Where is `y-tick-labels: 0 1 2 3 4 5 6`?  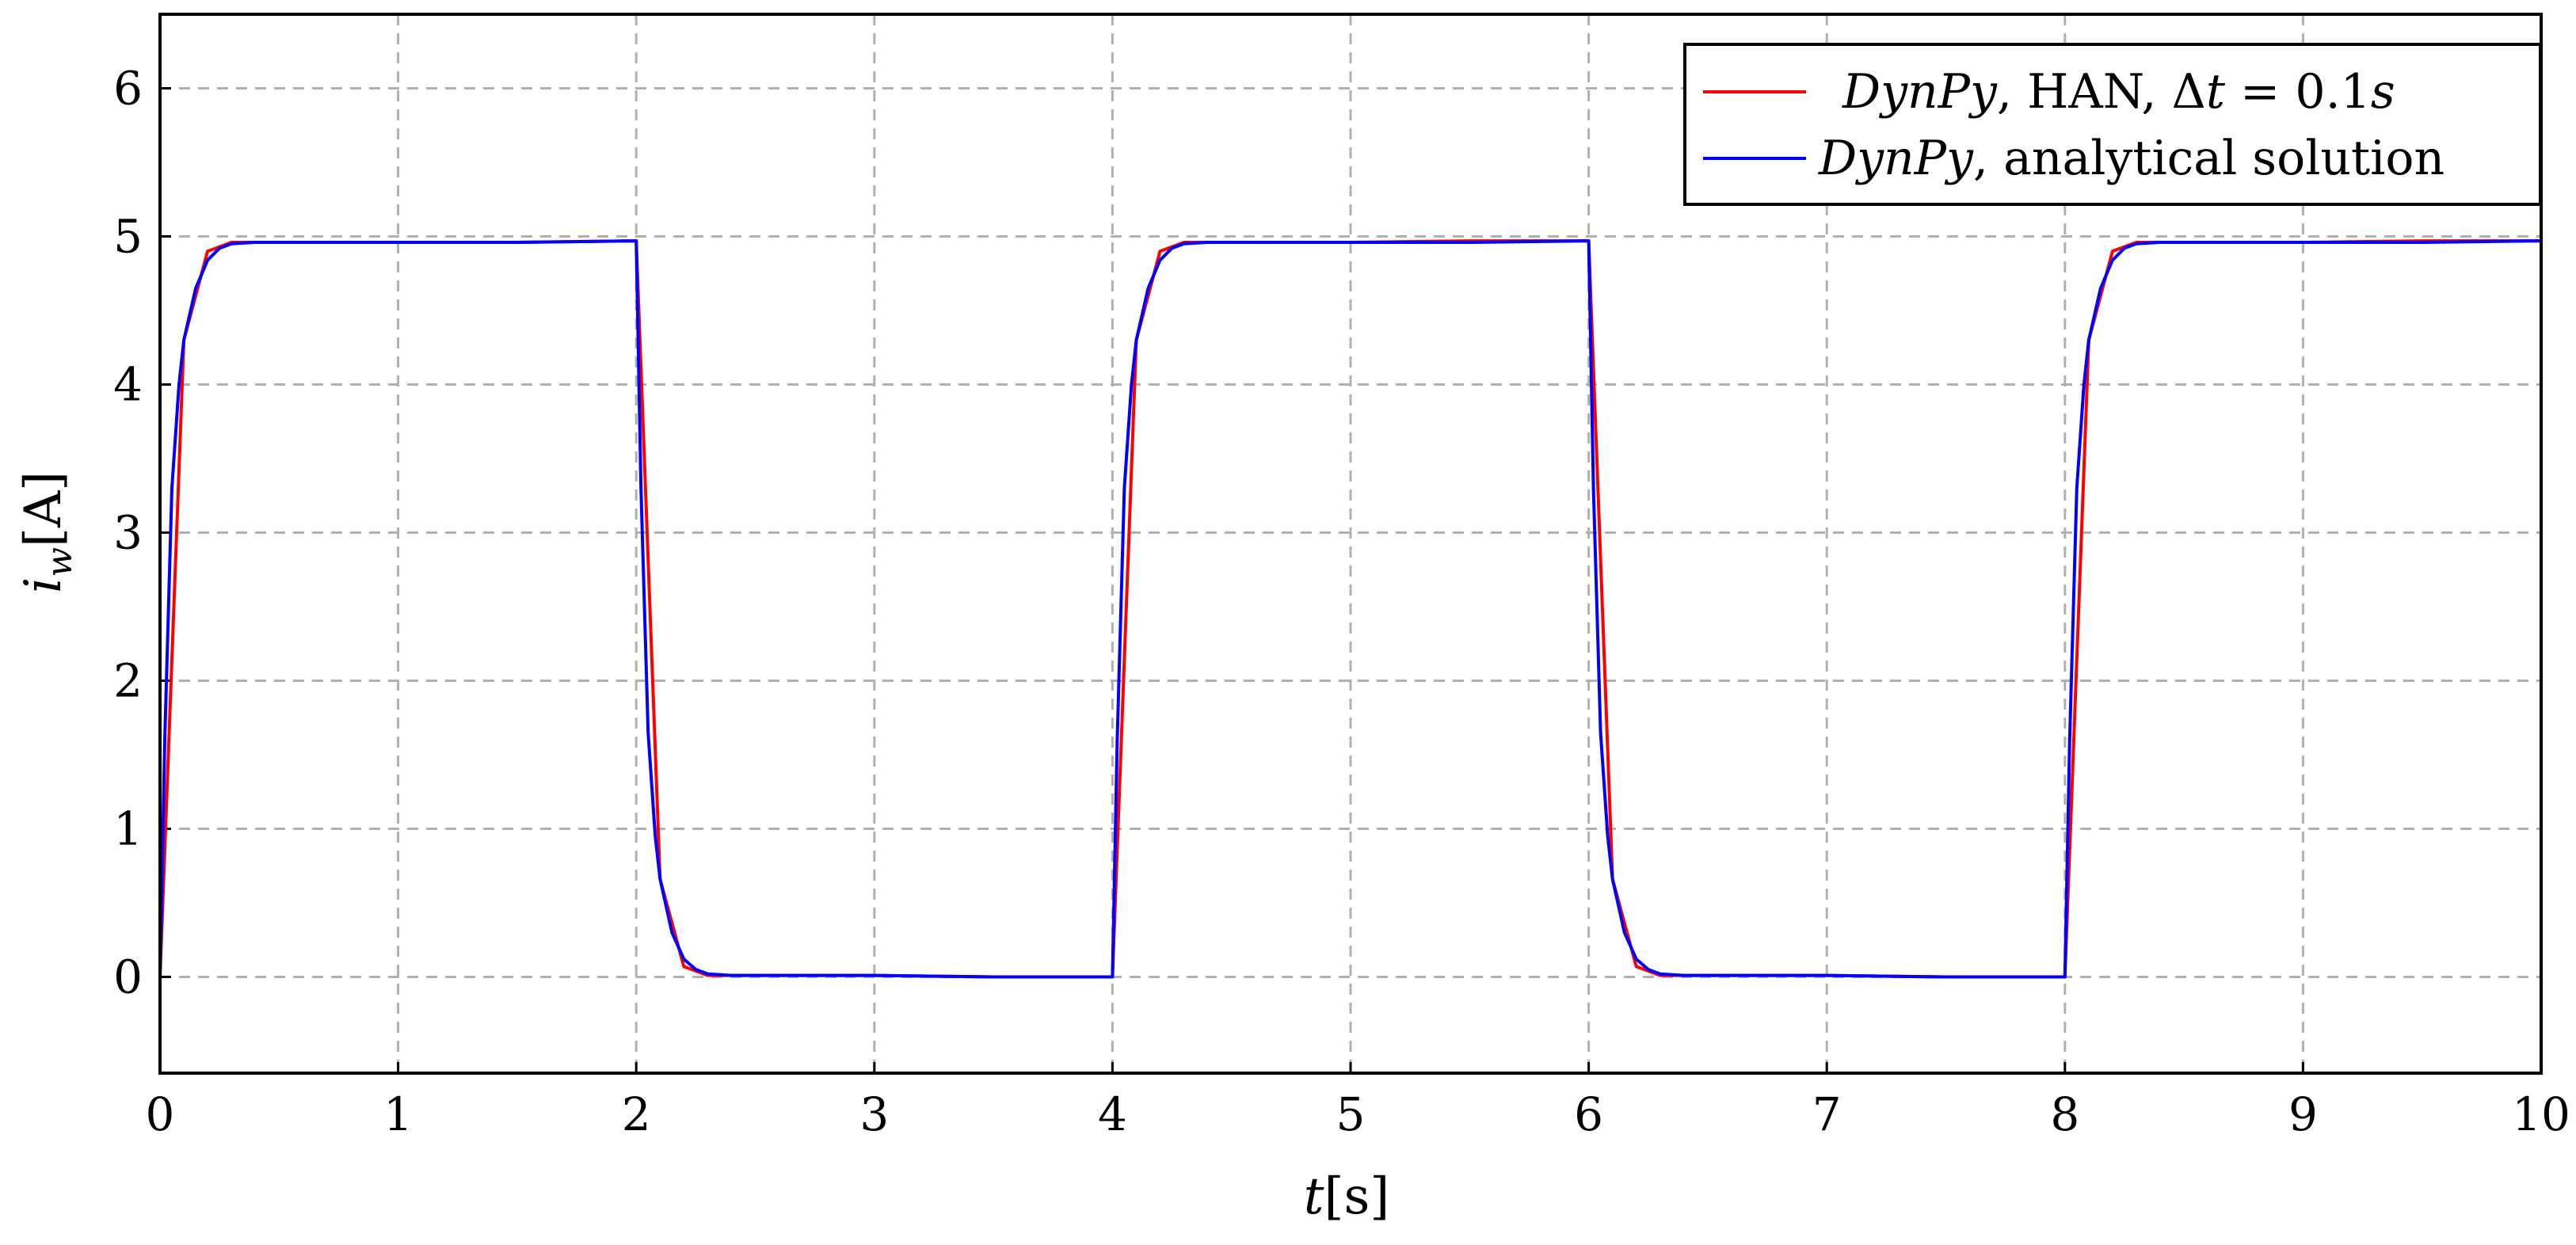
y-tick-labels: 0 1 2 3 4 5 6 is located at coordinates (128, 532).